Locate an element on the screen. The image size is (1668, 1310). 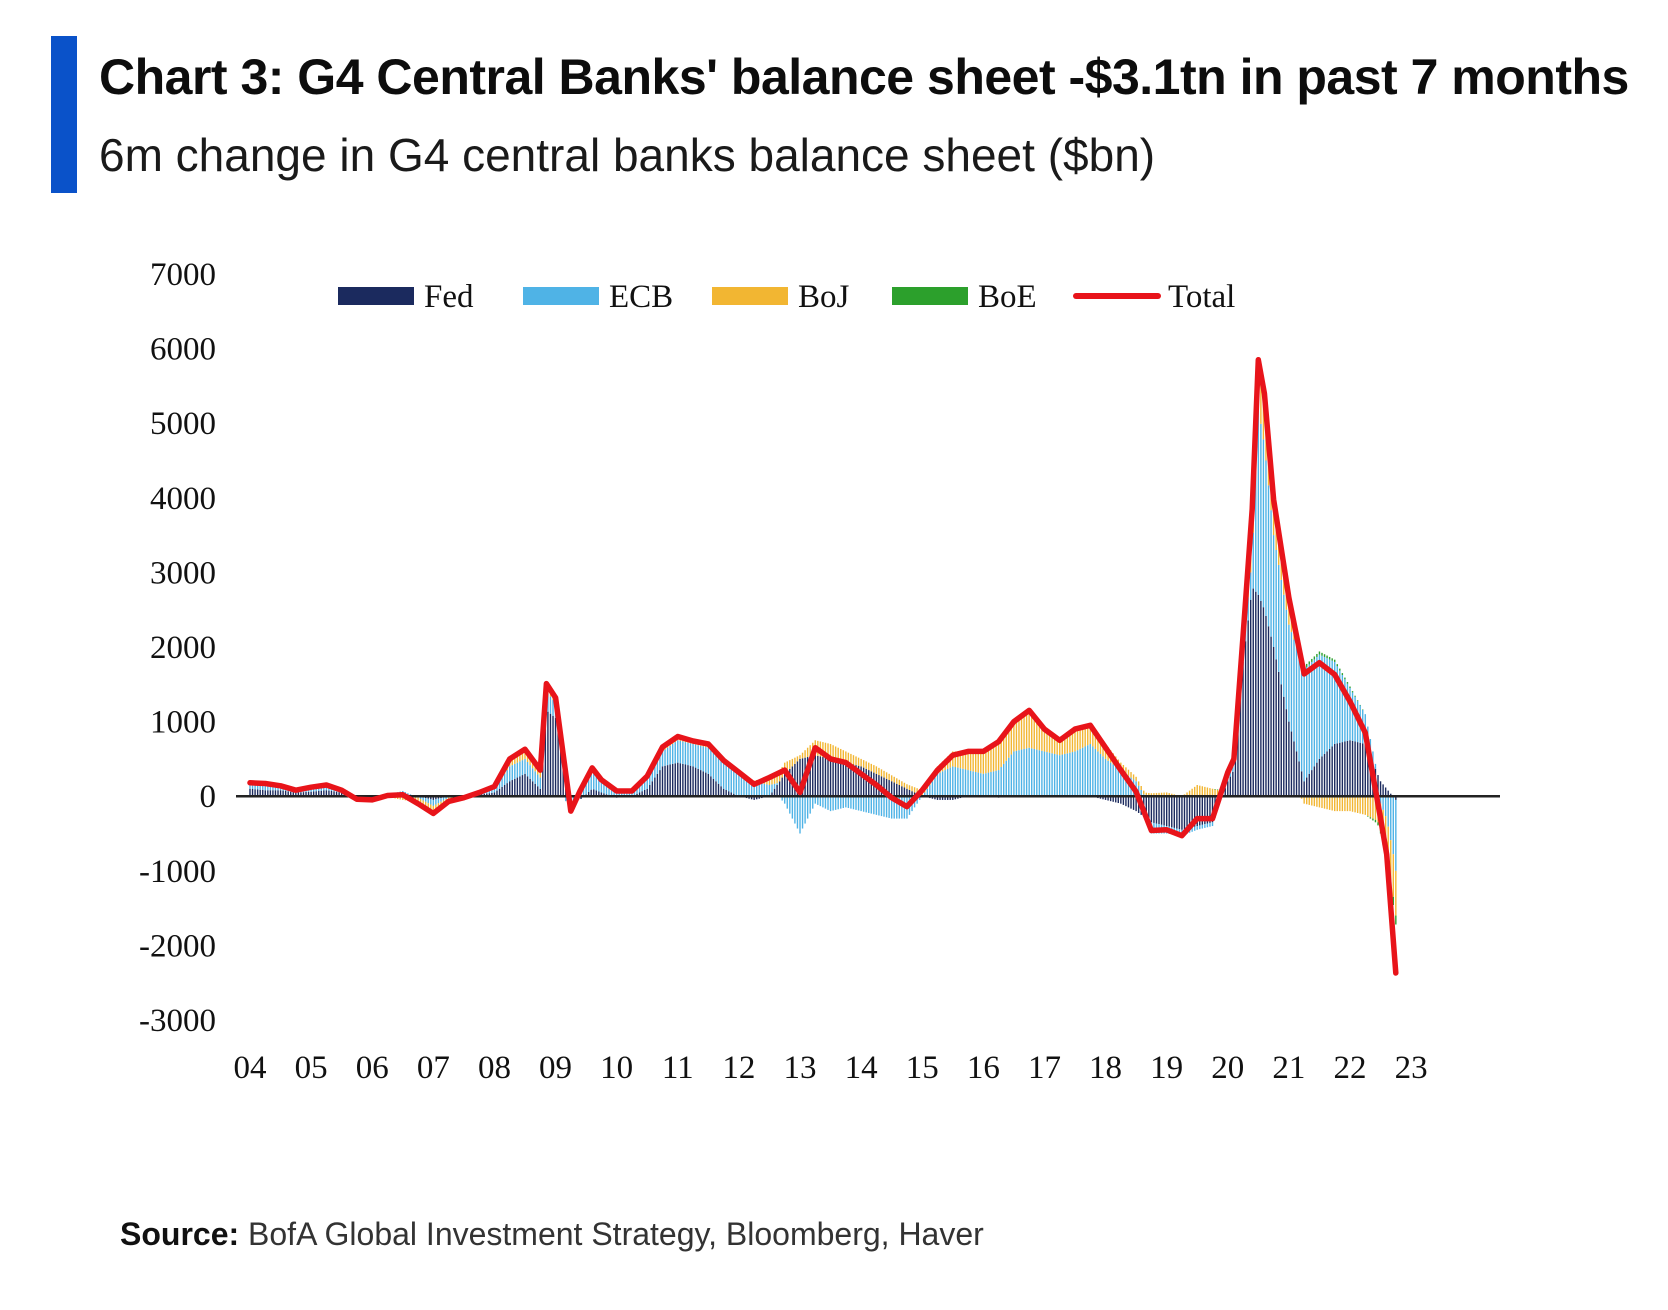
accent-bar is located at coordinates (64, 114).